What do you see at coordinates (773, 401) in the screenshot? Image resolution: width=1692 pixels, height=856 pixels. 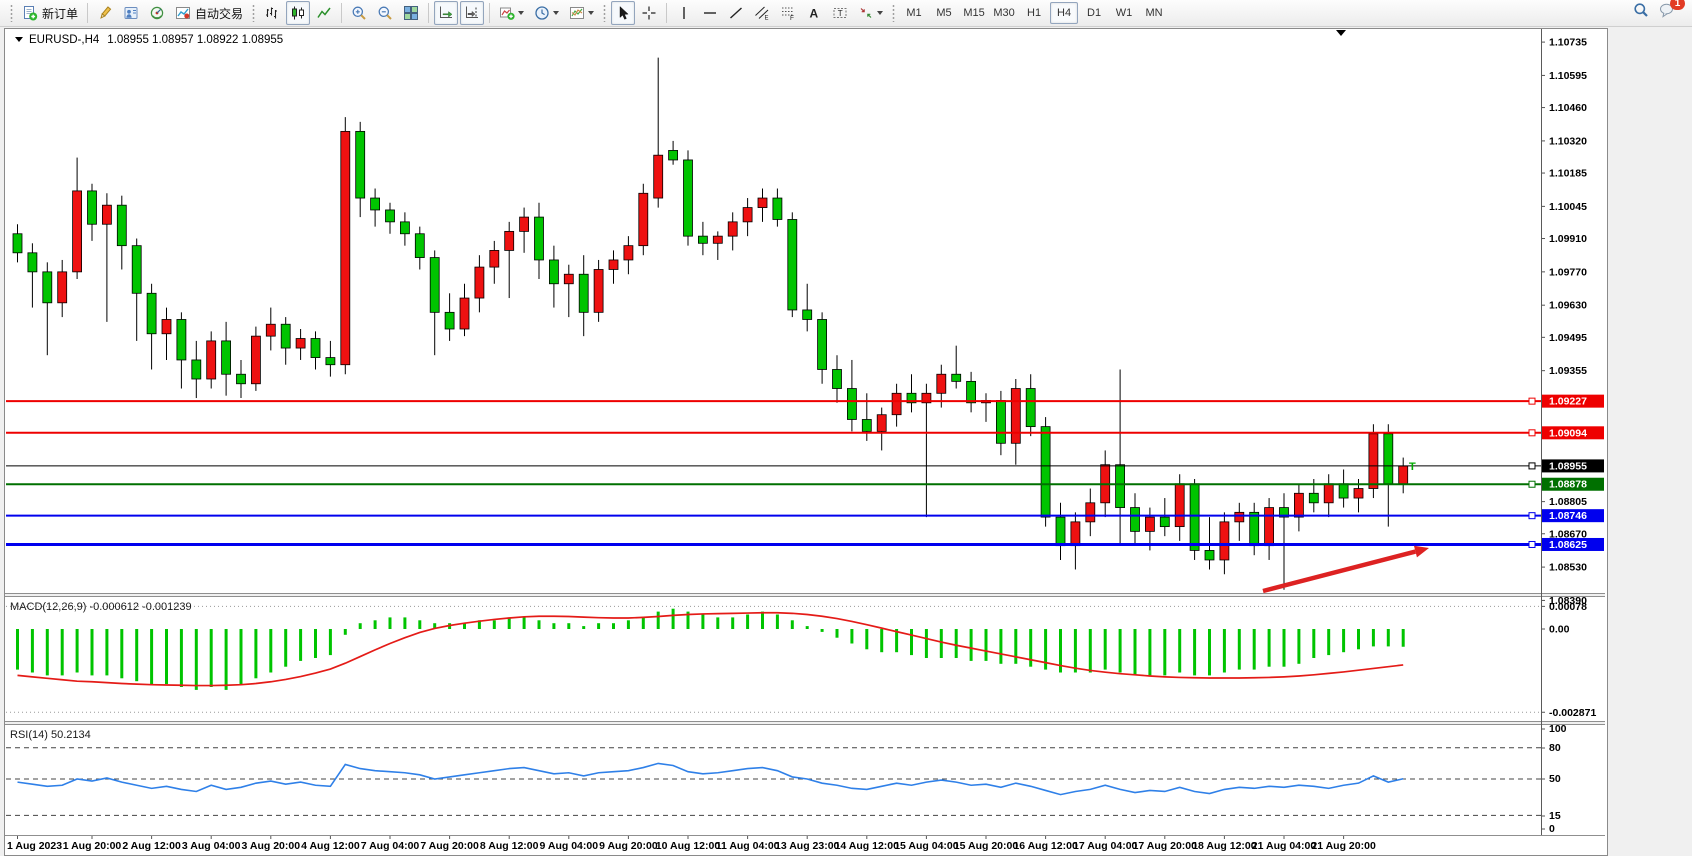 I see `horizontal-line-1.09227` at bounding box center [773, 401].